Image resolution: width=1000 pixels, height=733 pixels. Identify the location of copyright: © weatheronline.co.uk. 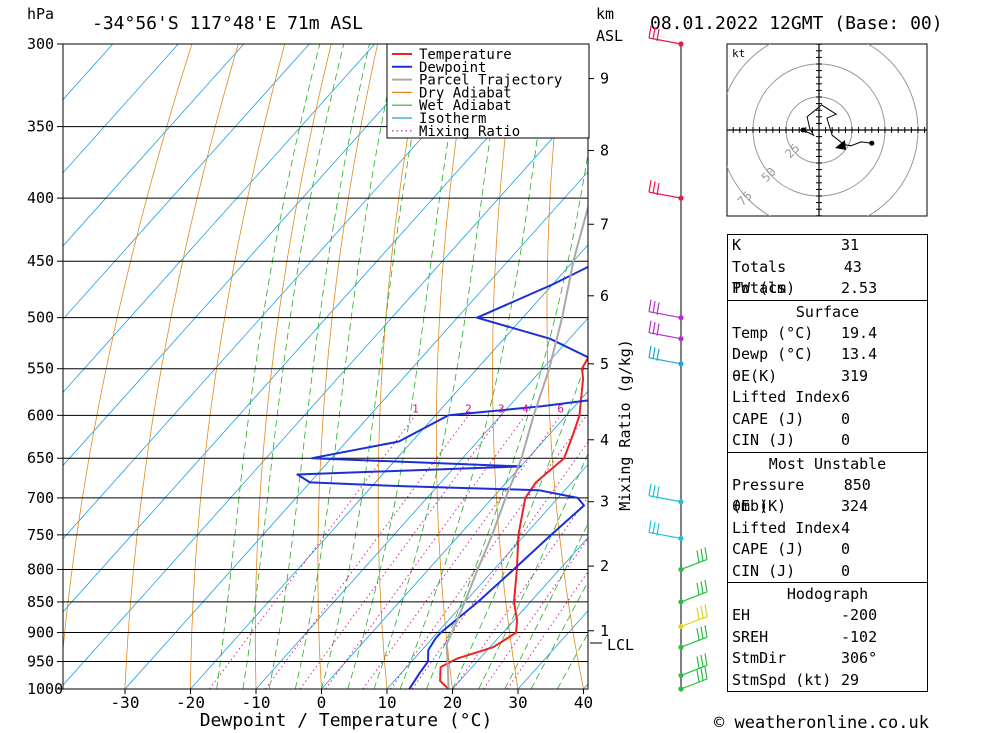
(821, 723).